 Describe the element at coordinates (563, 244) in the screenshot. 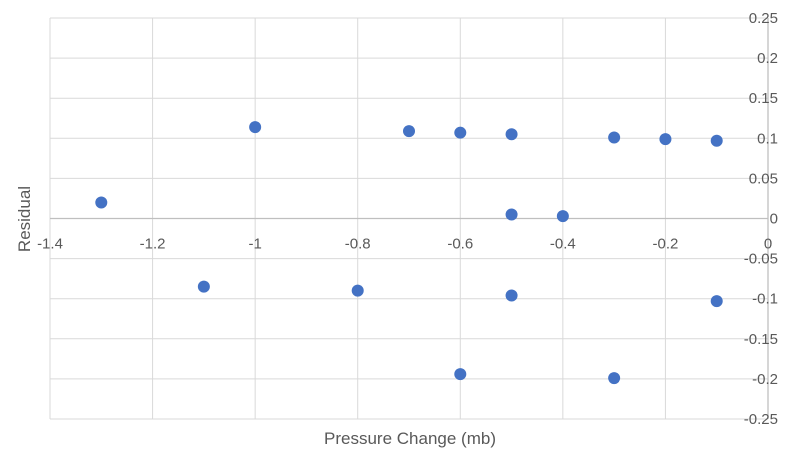

I see `x-tick-label: -0.4` at that location.